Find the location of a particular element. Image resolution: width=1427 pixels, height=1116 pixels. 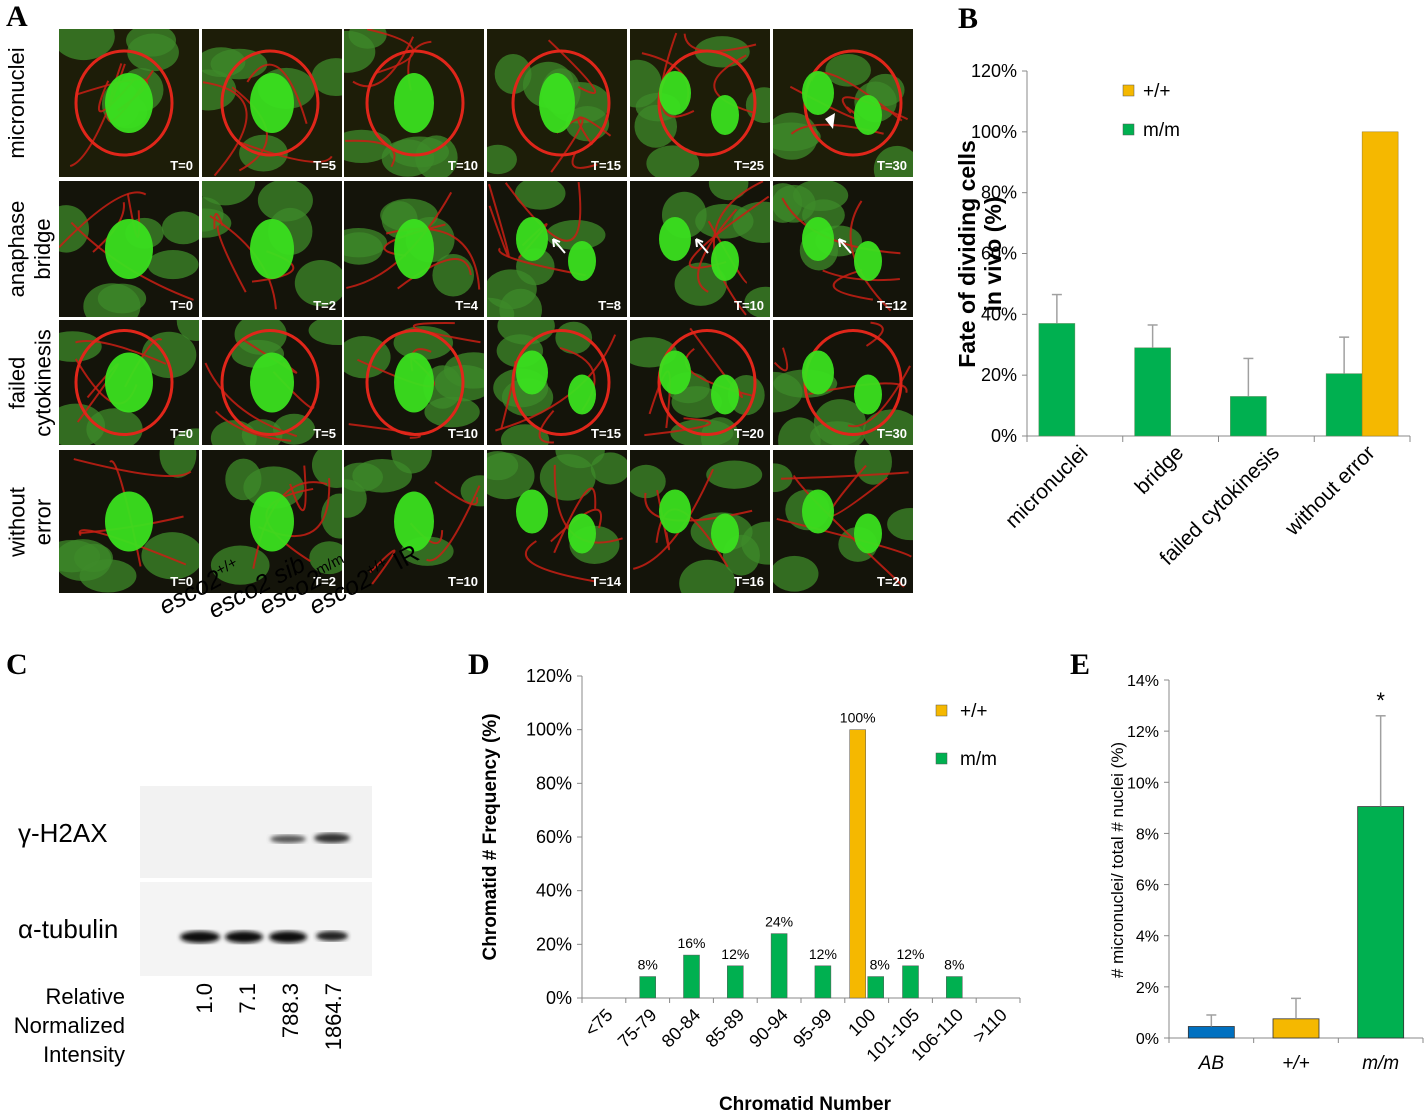

arrow-icon is located at coordinates (845, 246).